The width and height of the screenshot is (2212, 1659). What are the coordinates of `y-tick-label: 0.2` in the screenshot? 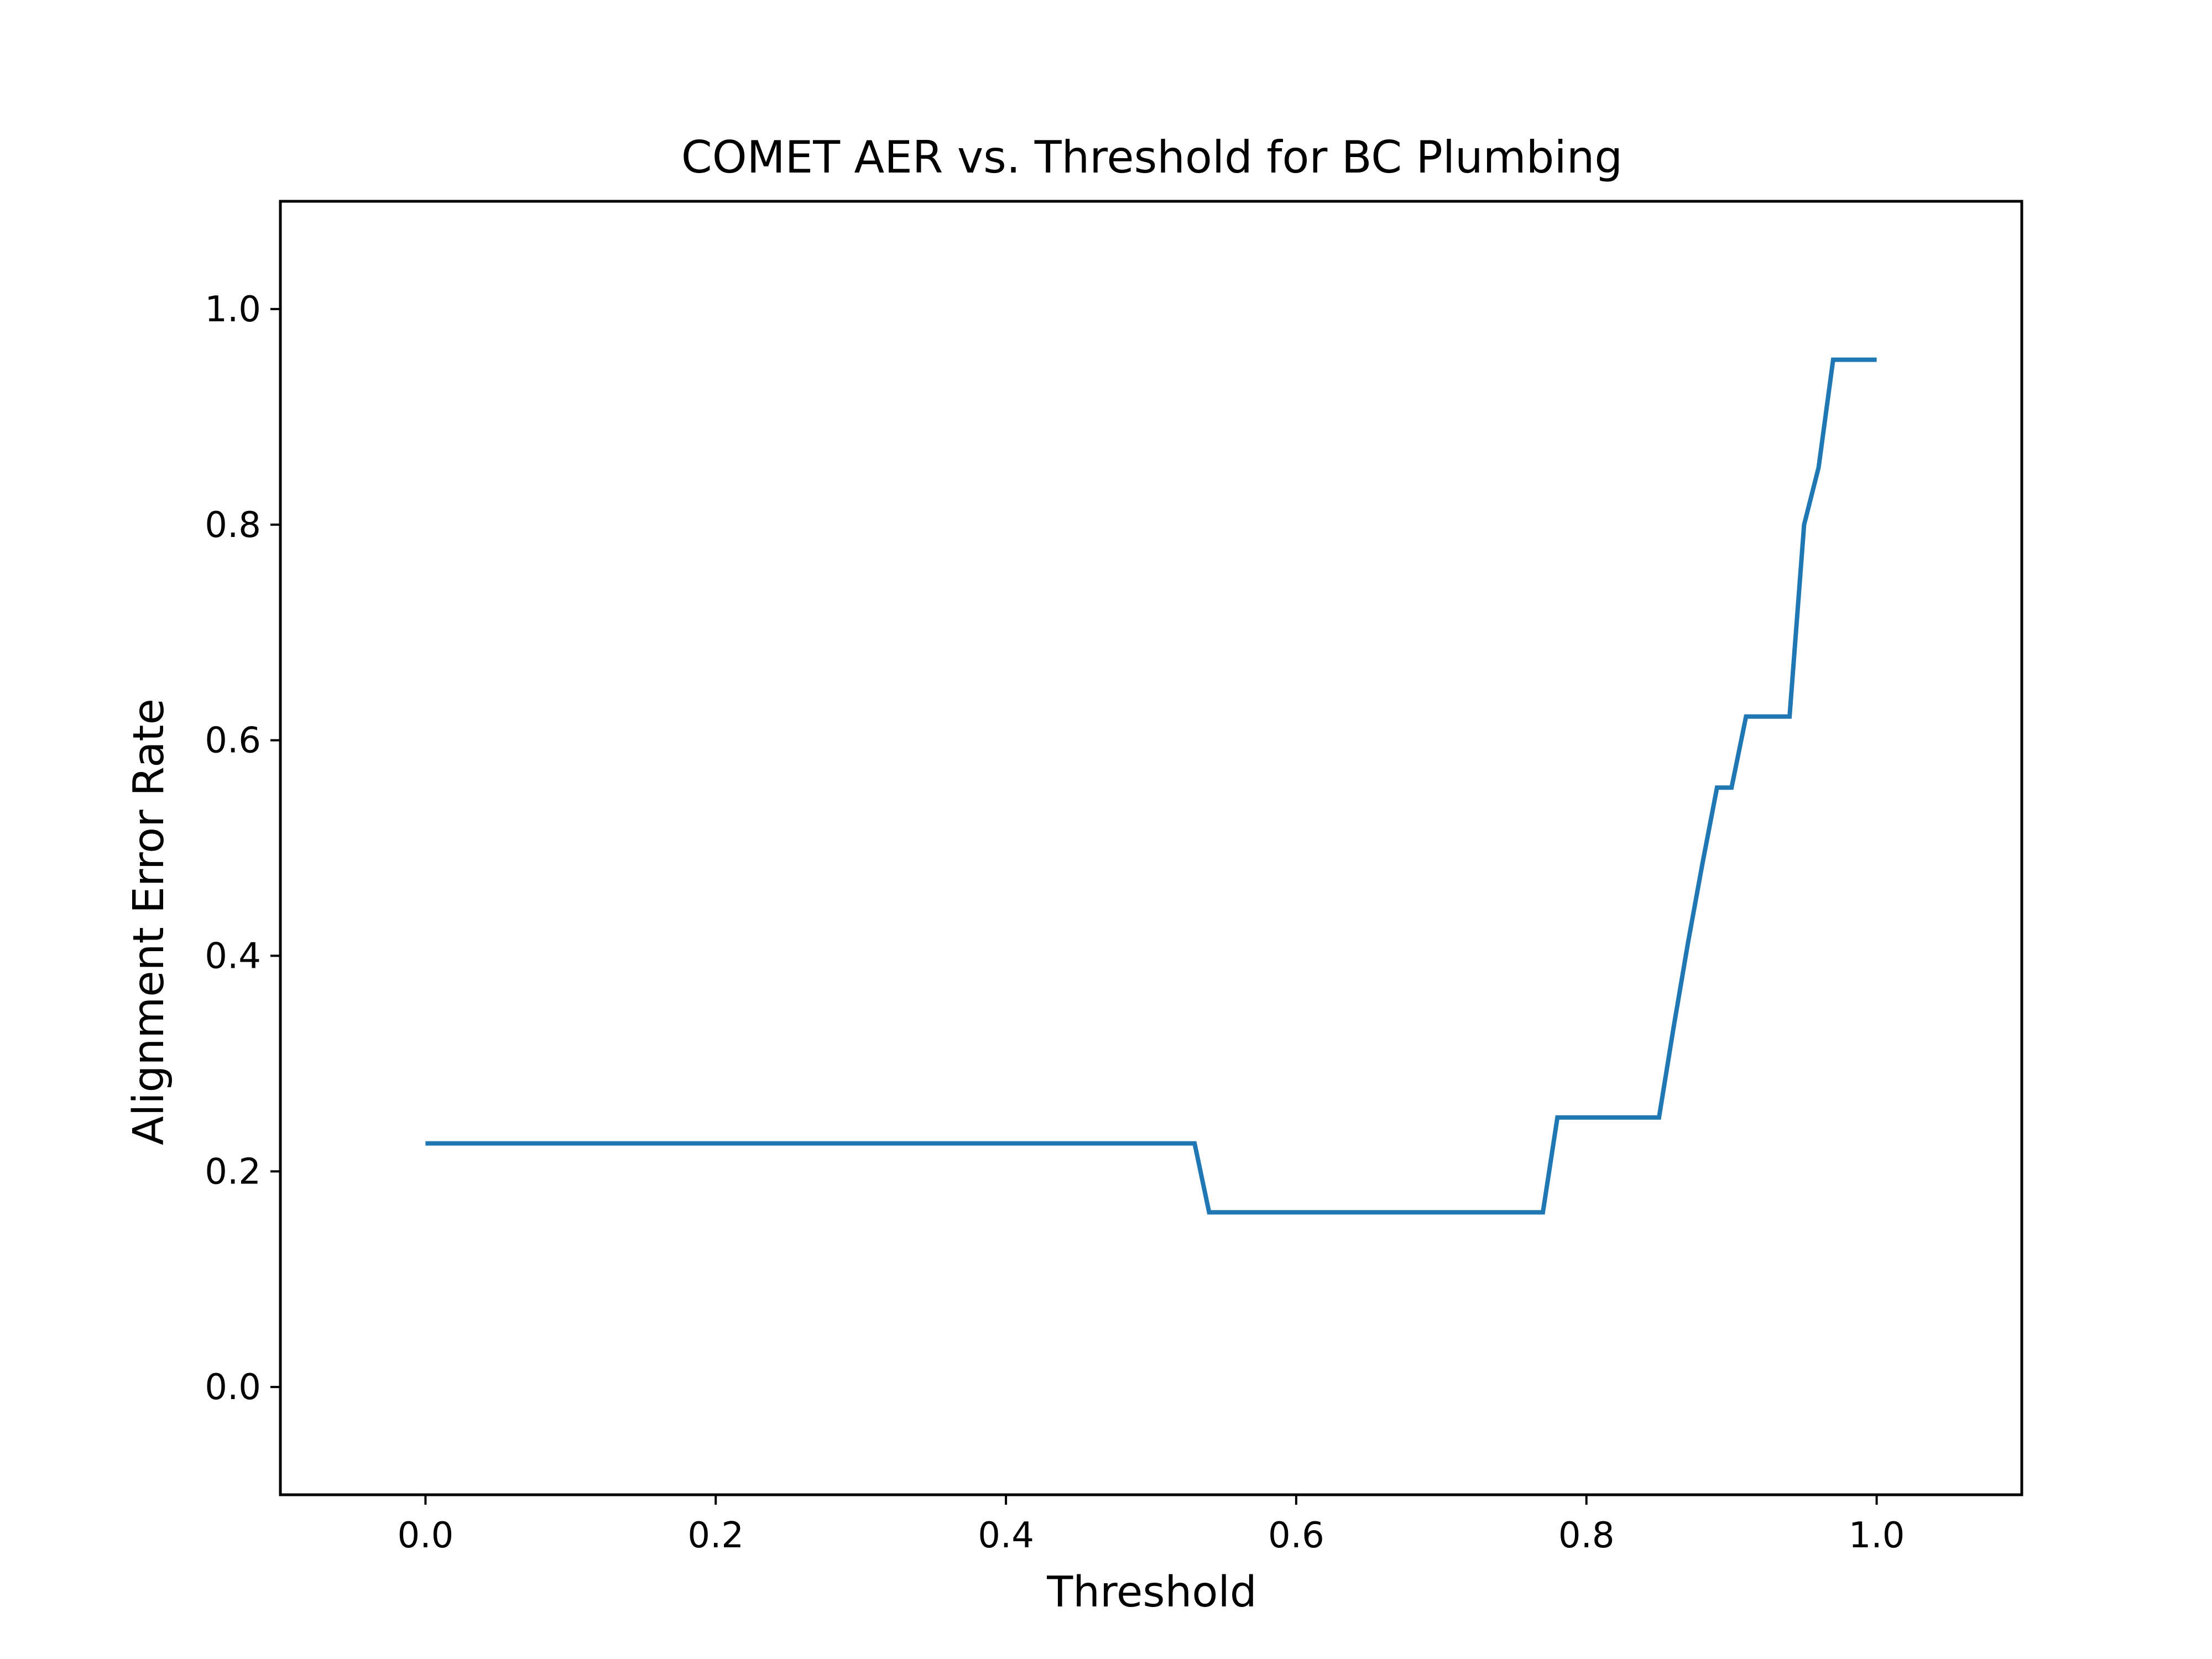 It's located at (233, 1172).